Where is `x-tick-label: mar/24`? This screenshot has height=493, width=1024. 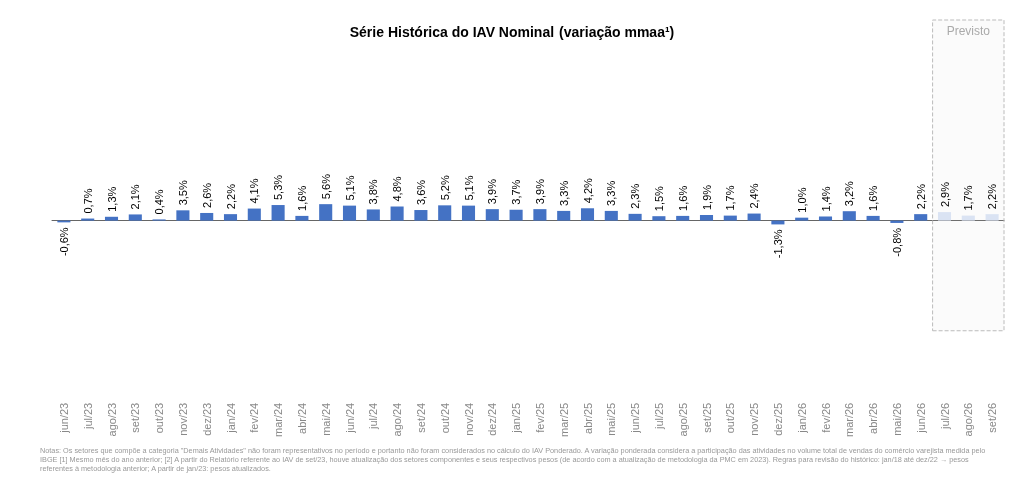 x-tick-label: mar/24 is located at coordinates (278, 420).